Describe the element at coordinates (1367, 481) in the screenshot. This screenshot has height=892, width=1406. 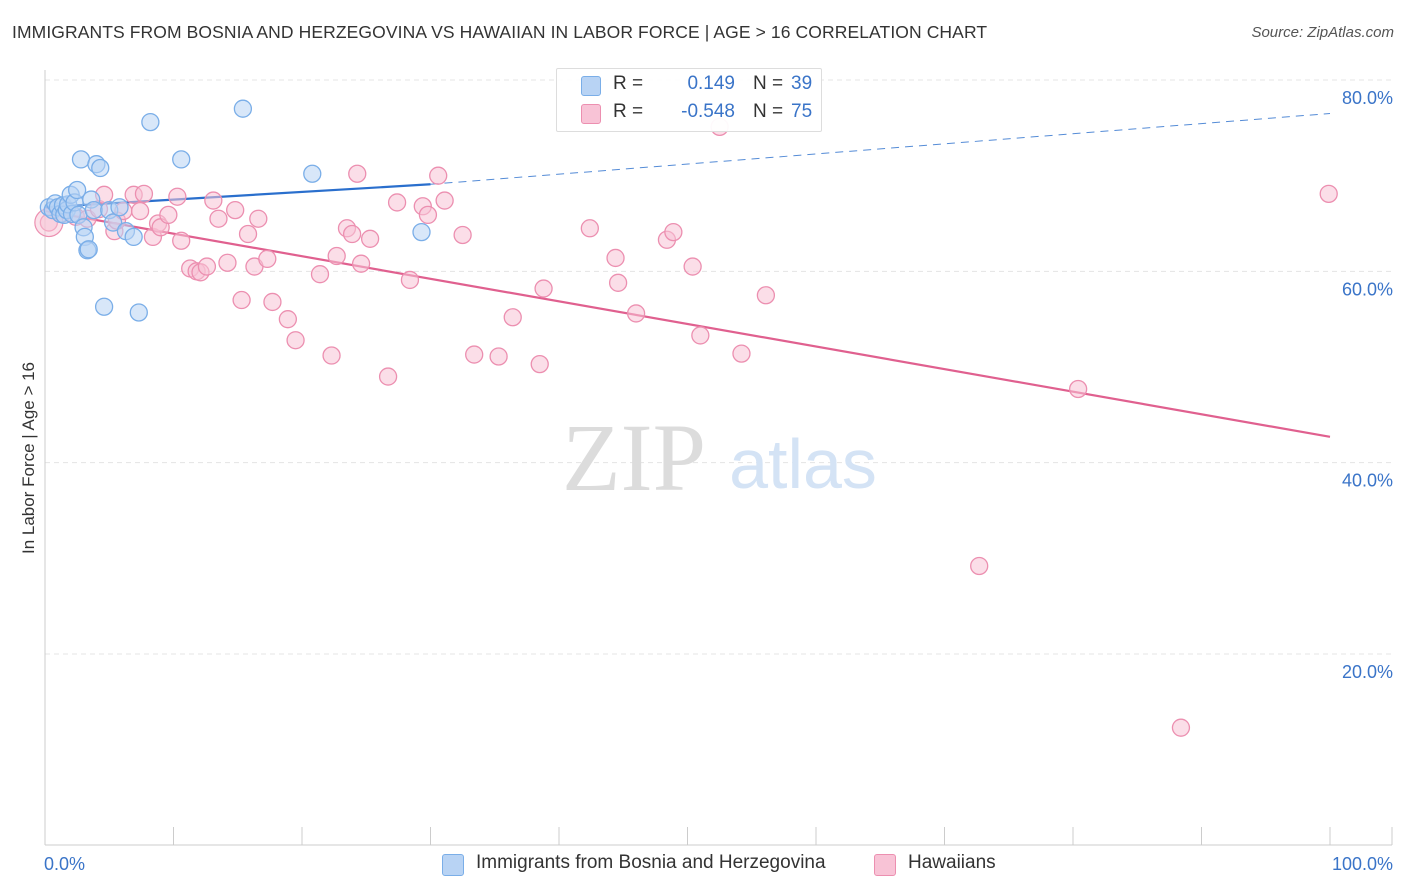
I see `y-tick-label: 40.0%` at that location.